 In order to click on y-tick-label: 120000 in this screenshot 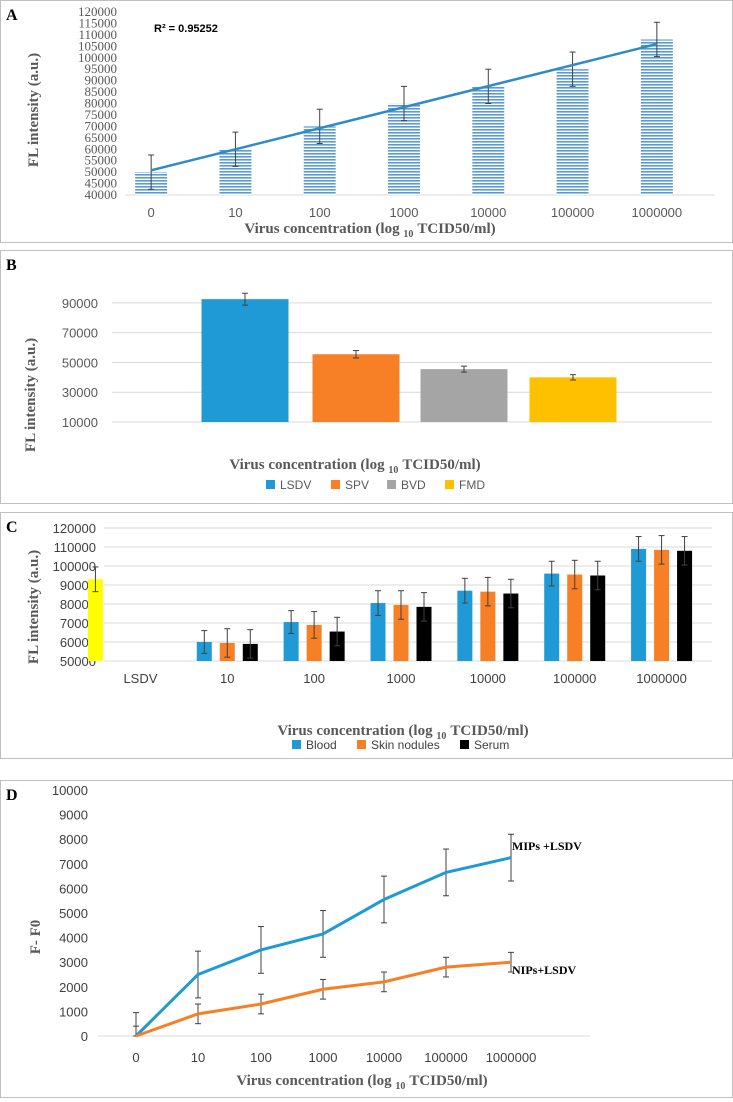, I will do `click(74, 528)`.